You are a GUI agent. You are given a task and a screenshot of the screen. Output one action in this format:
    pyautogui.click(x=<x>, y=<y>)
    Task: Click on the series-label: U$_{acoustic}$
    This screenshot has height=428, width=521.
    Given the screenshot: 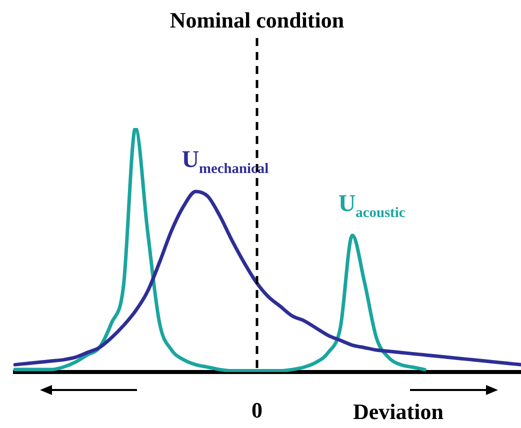 What is the action you would take?
    pyautogui.click(x=372, y=206)
    